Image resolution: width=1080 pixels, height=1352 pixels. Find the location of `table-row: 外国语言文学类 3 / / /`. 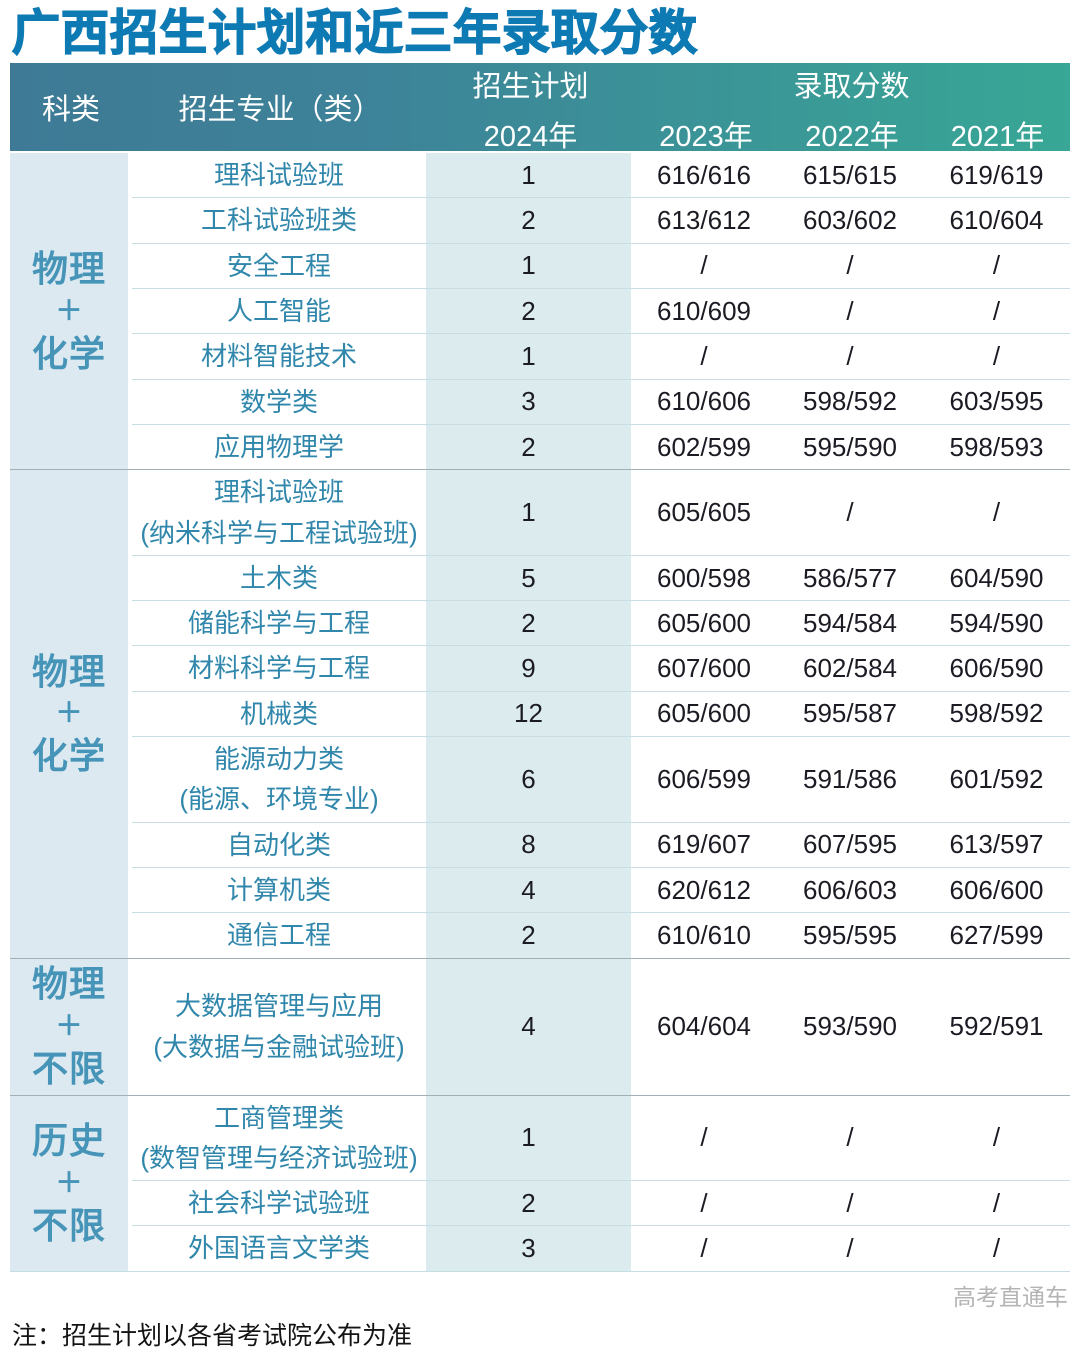

table-row: 外国语言文学类 3 / / / is located at coordinates (601, 1248).